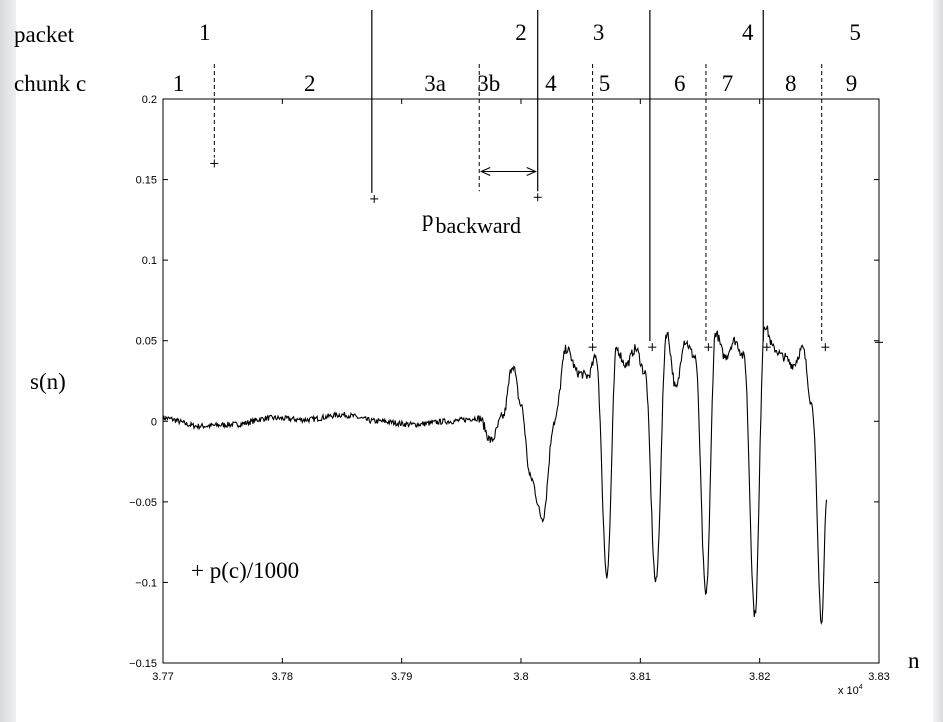  Describe the element at coordinates (485, 171) in the screenshot. I see `arrow-head-left` at that location.